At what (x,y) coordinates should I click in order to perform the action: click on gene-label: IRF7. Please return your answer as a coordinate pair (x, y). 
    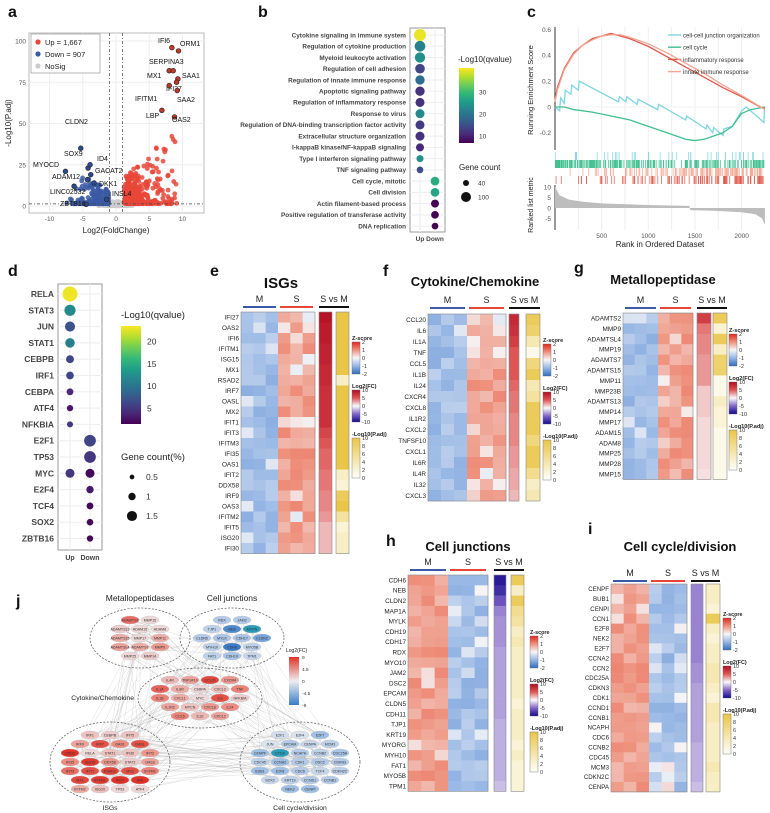
    Looking at the image, I should click on (232, 391).